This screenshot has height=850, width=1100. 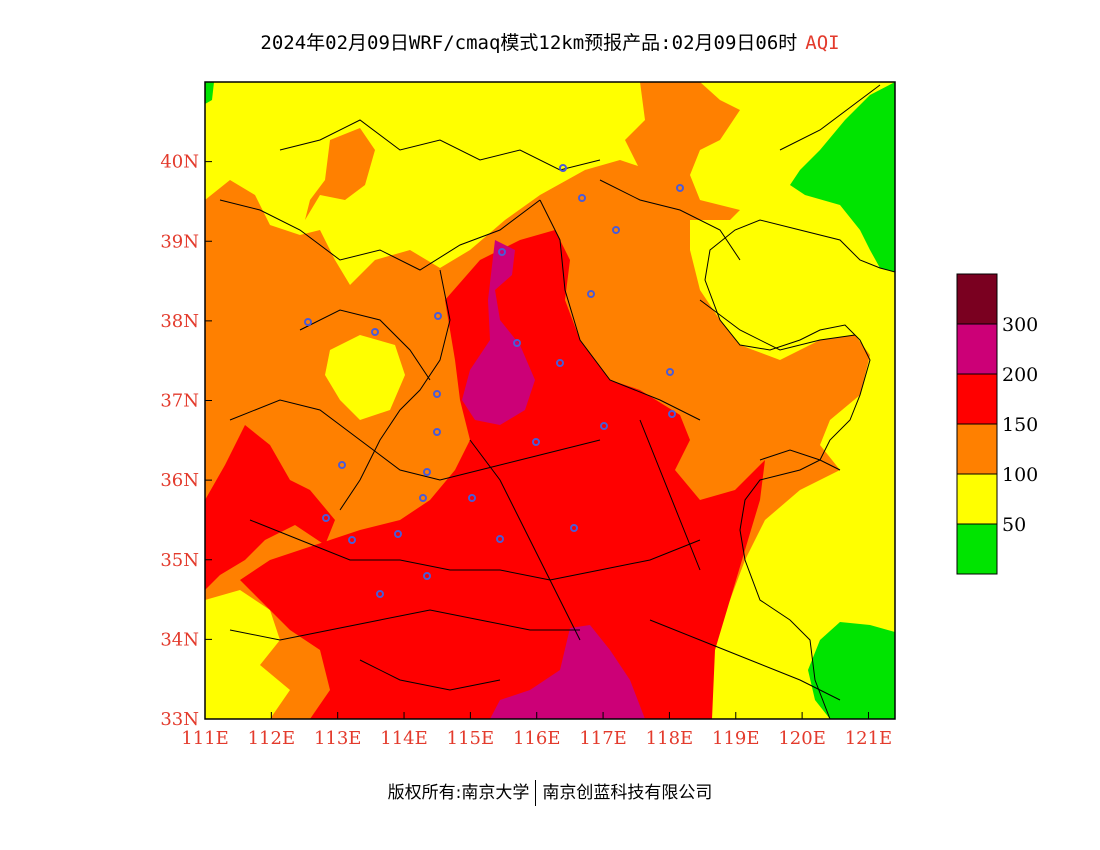 I want to click on lon-tick-label: 112E, so click(x=272, y=738).